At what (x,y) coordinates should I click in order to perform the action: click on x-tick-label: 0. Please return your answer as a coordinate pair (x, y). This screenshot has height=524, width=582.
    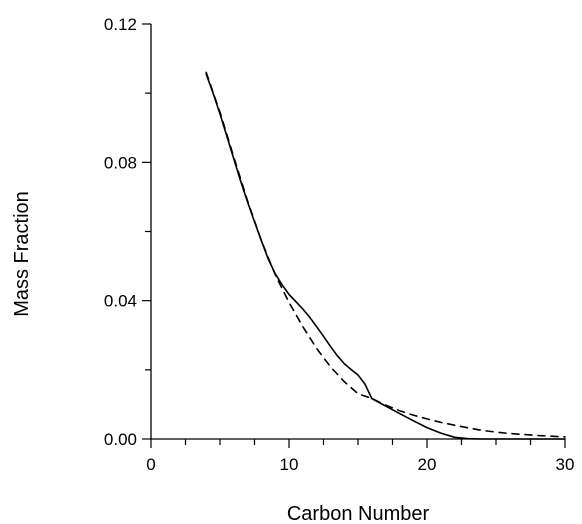
    Looking at the image, I should click on (150, 464).